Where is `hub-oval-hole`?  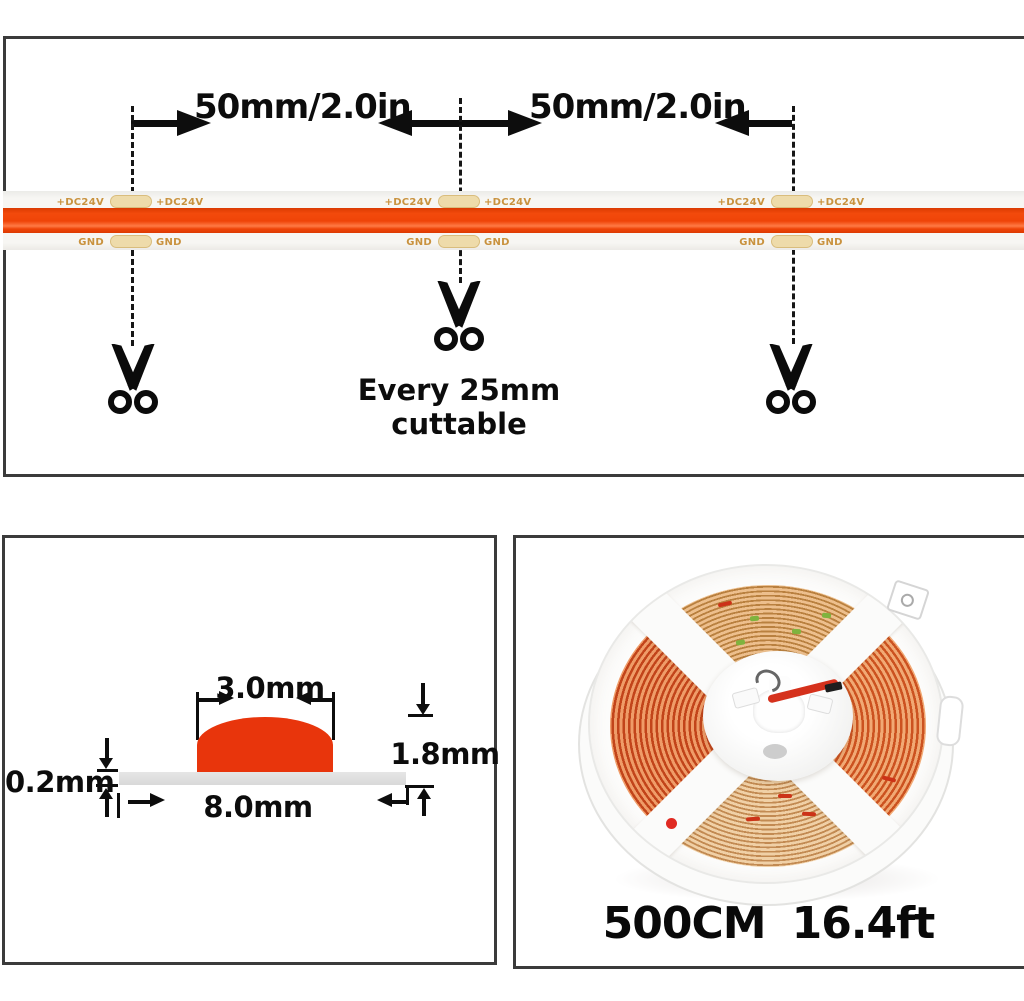 hub-oval-hole is located at coordinates (775, 751).